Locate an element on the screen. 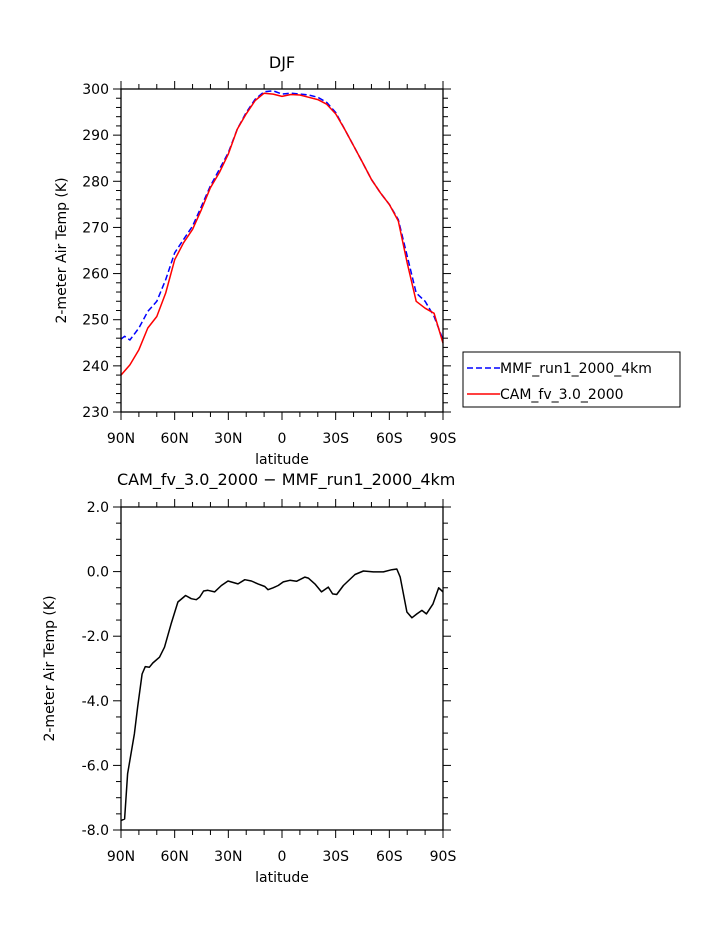 The width and height of the screenshot is (723, 935). y-tick-label: 250 is located at coordinates (95, 321).